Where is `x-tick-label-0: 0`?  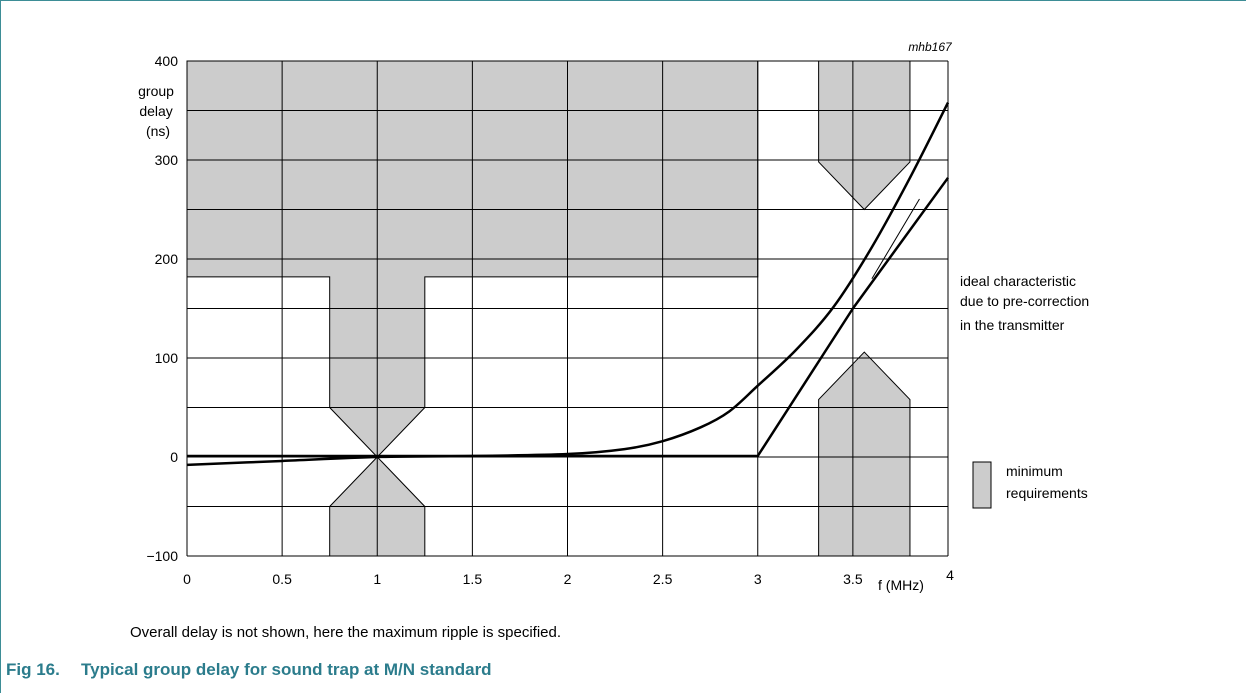
x-tick-label-0: 0 is located at coordinates (187, 579).